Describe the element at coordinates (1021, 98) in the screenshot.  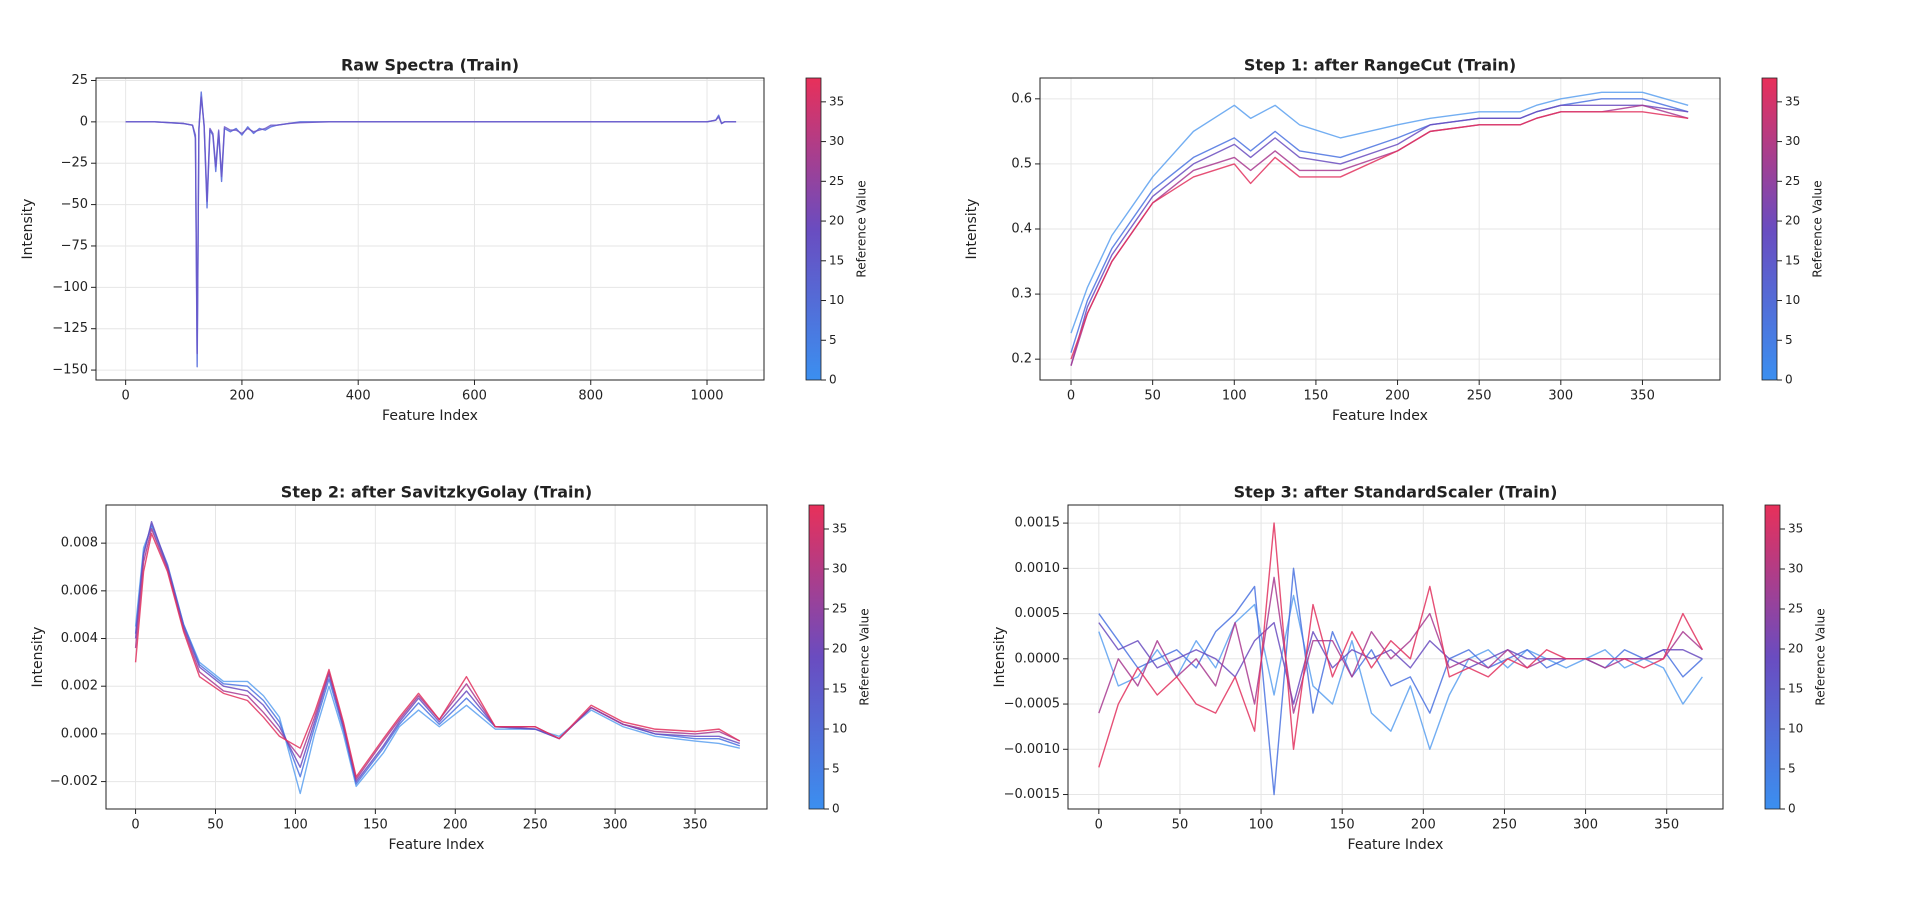
I see `y-tick-label: 0.6` at that location.